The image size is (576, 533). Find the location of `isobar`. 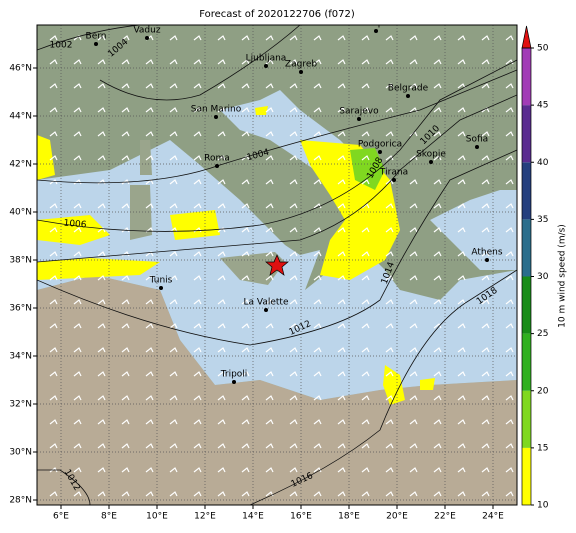

isobar is located at coordinates (200, 63).